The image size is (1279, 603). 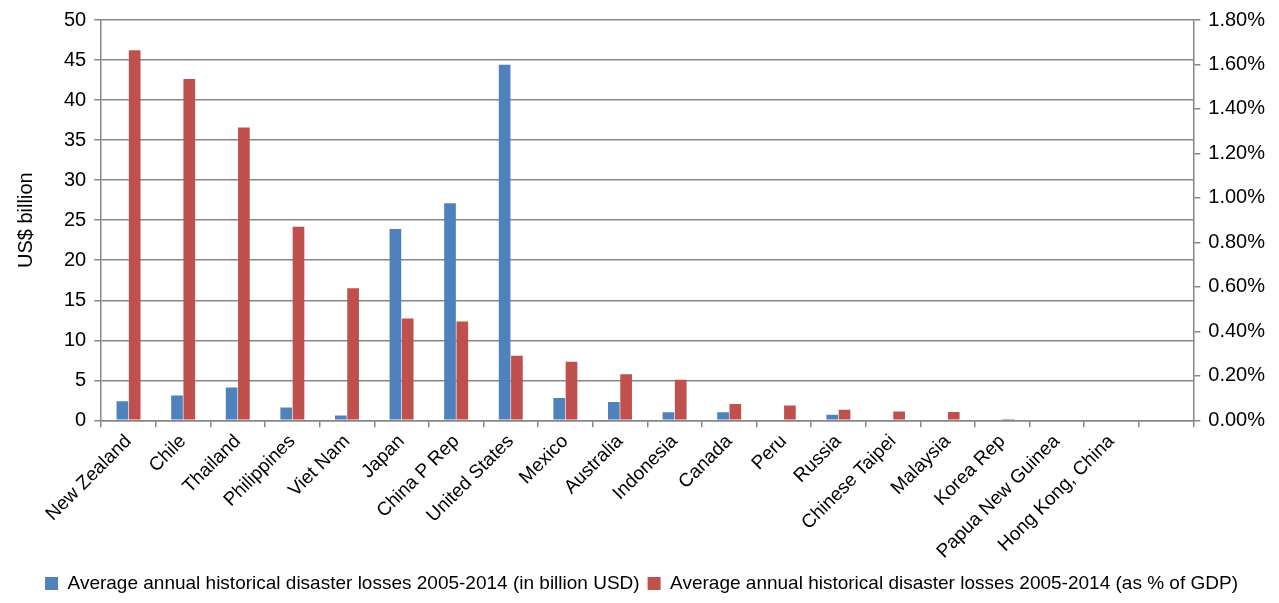 What do you see at coordinates (75, 58) in the screenshot?
I see `y-tick-label: 45` at bounding box center [75, 58].